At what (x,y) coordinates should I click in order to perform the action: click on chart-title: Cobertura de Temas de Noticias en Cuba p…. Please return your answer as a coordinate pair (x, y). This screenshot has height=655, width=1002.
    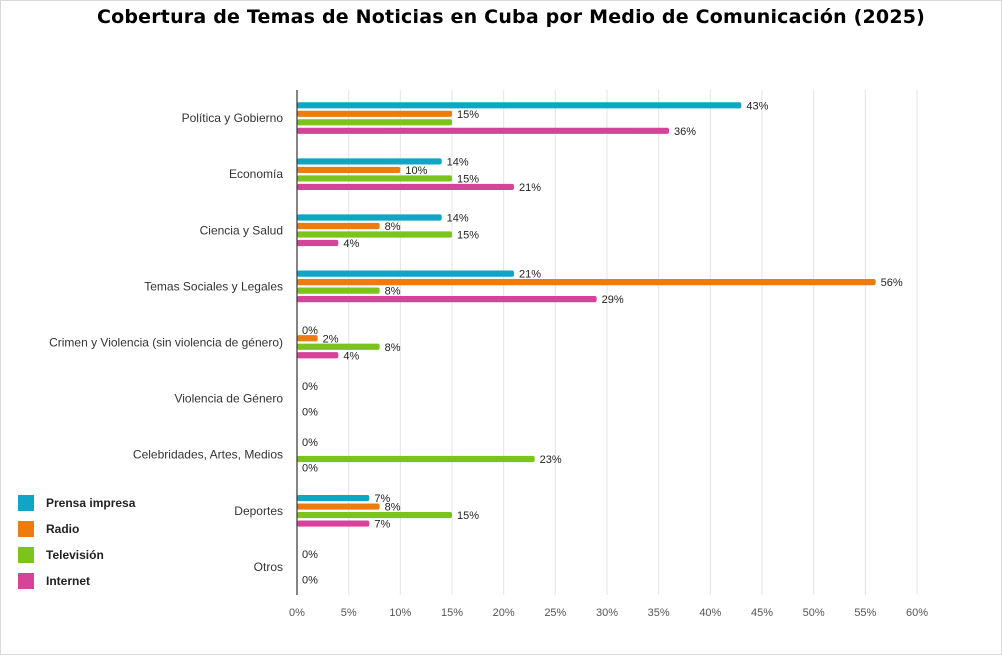
    Looking at the image, I should click on (511, 17).